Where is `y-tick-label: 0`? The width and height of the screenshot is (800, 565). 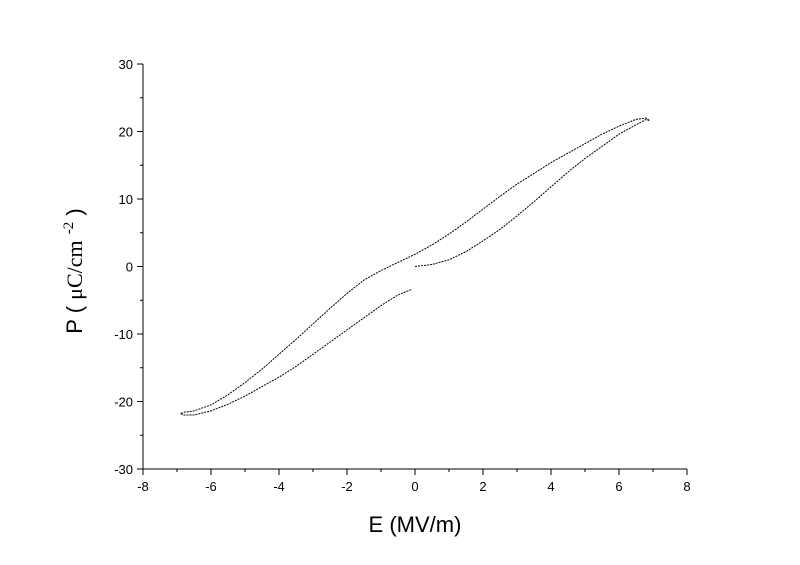 y-tick-label: 0 is located at coordinates (129, 267).